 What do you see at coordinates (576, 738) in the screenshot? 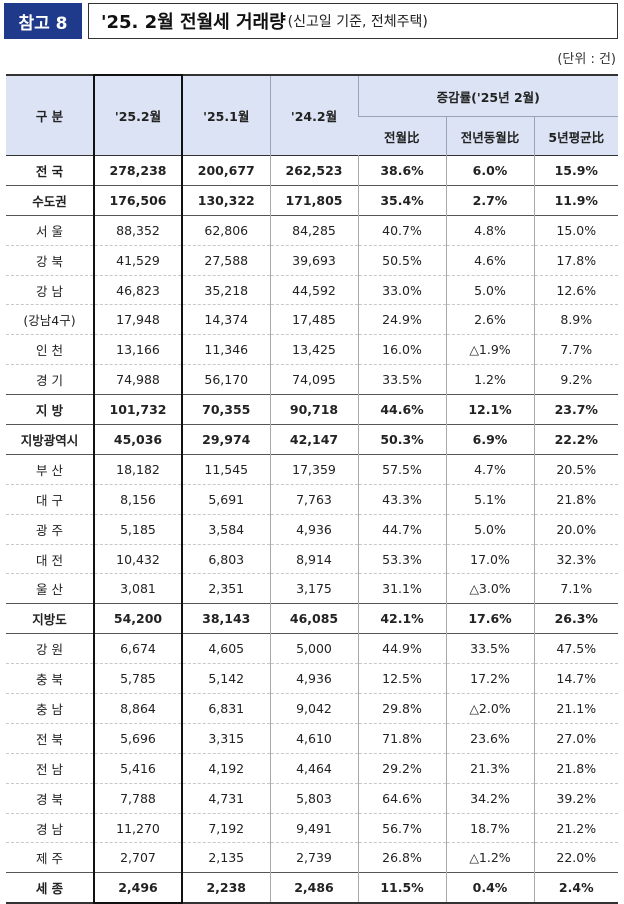
I see `rate-5yr-avg: 27.0%` at bounding box center [576, 738].